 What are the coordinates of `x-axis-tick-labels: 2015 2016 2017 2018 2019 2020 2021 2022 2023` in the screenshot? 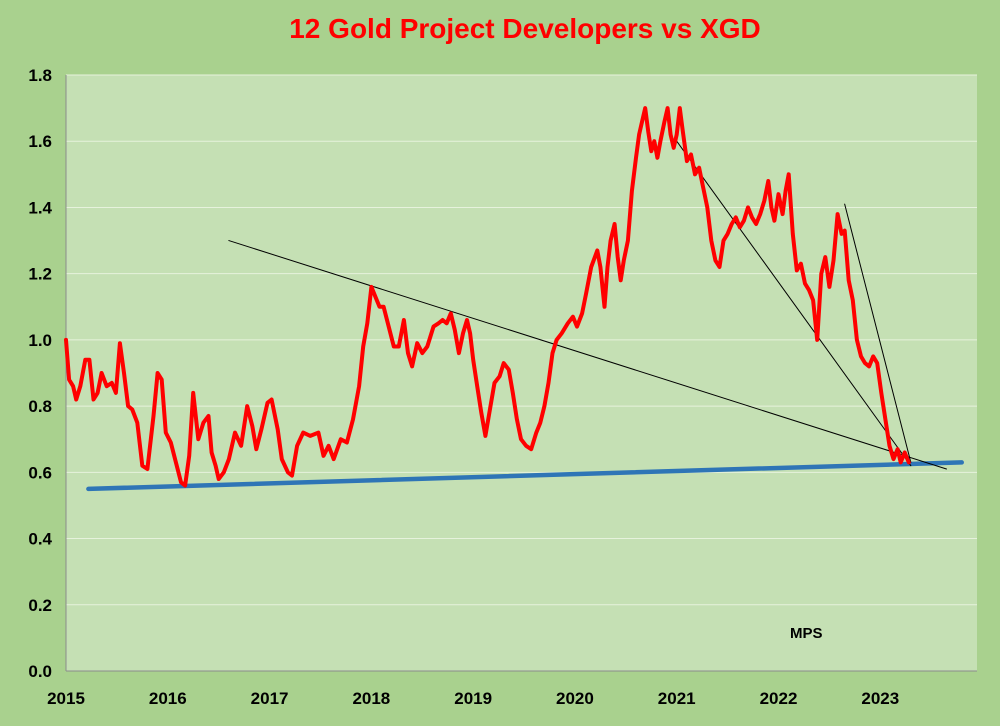 It's located at (473, 698).